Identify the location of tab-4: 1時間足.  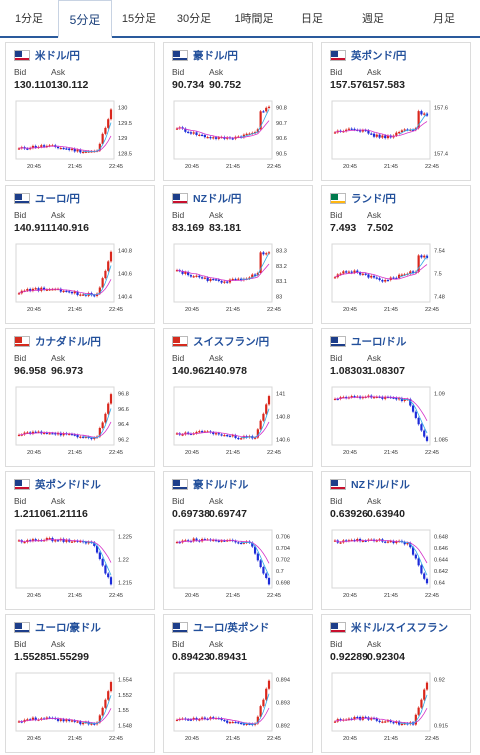
(254, 19).